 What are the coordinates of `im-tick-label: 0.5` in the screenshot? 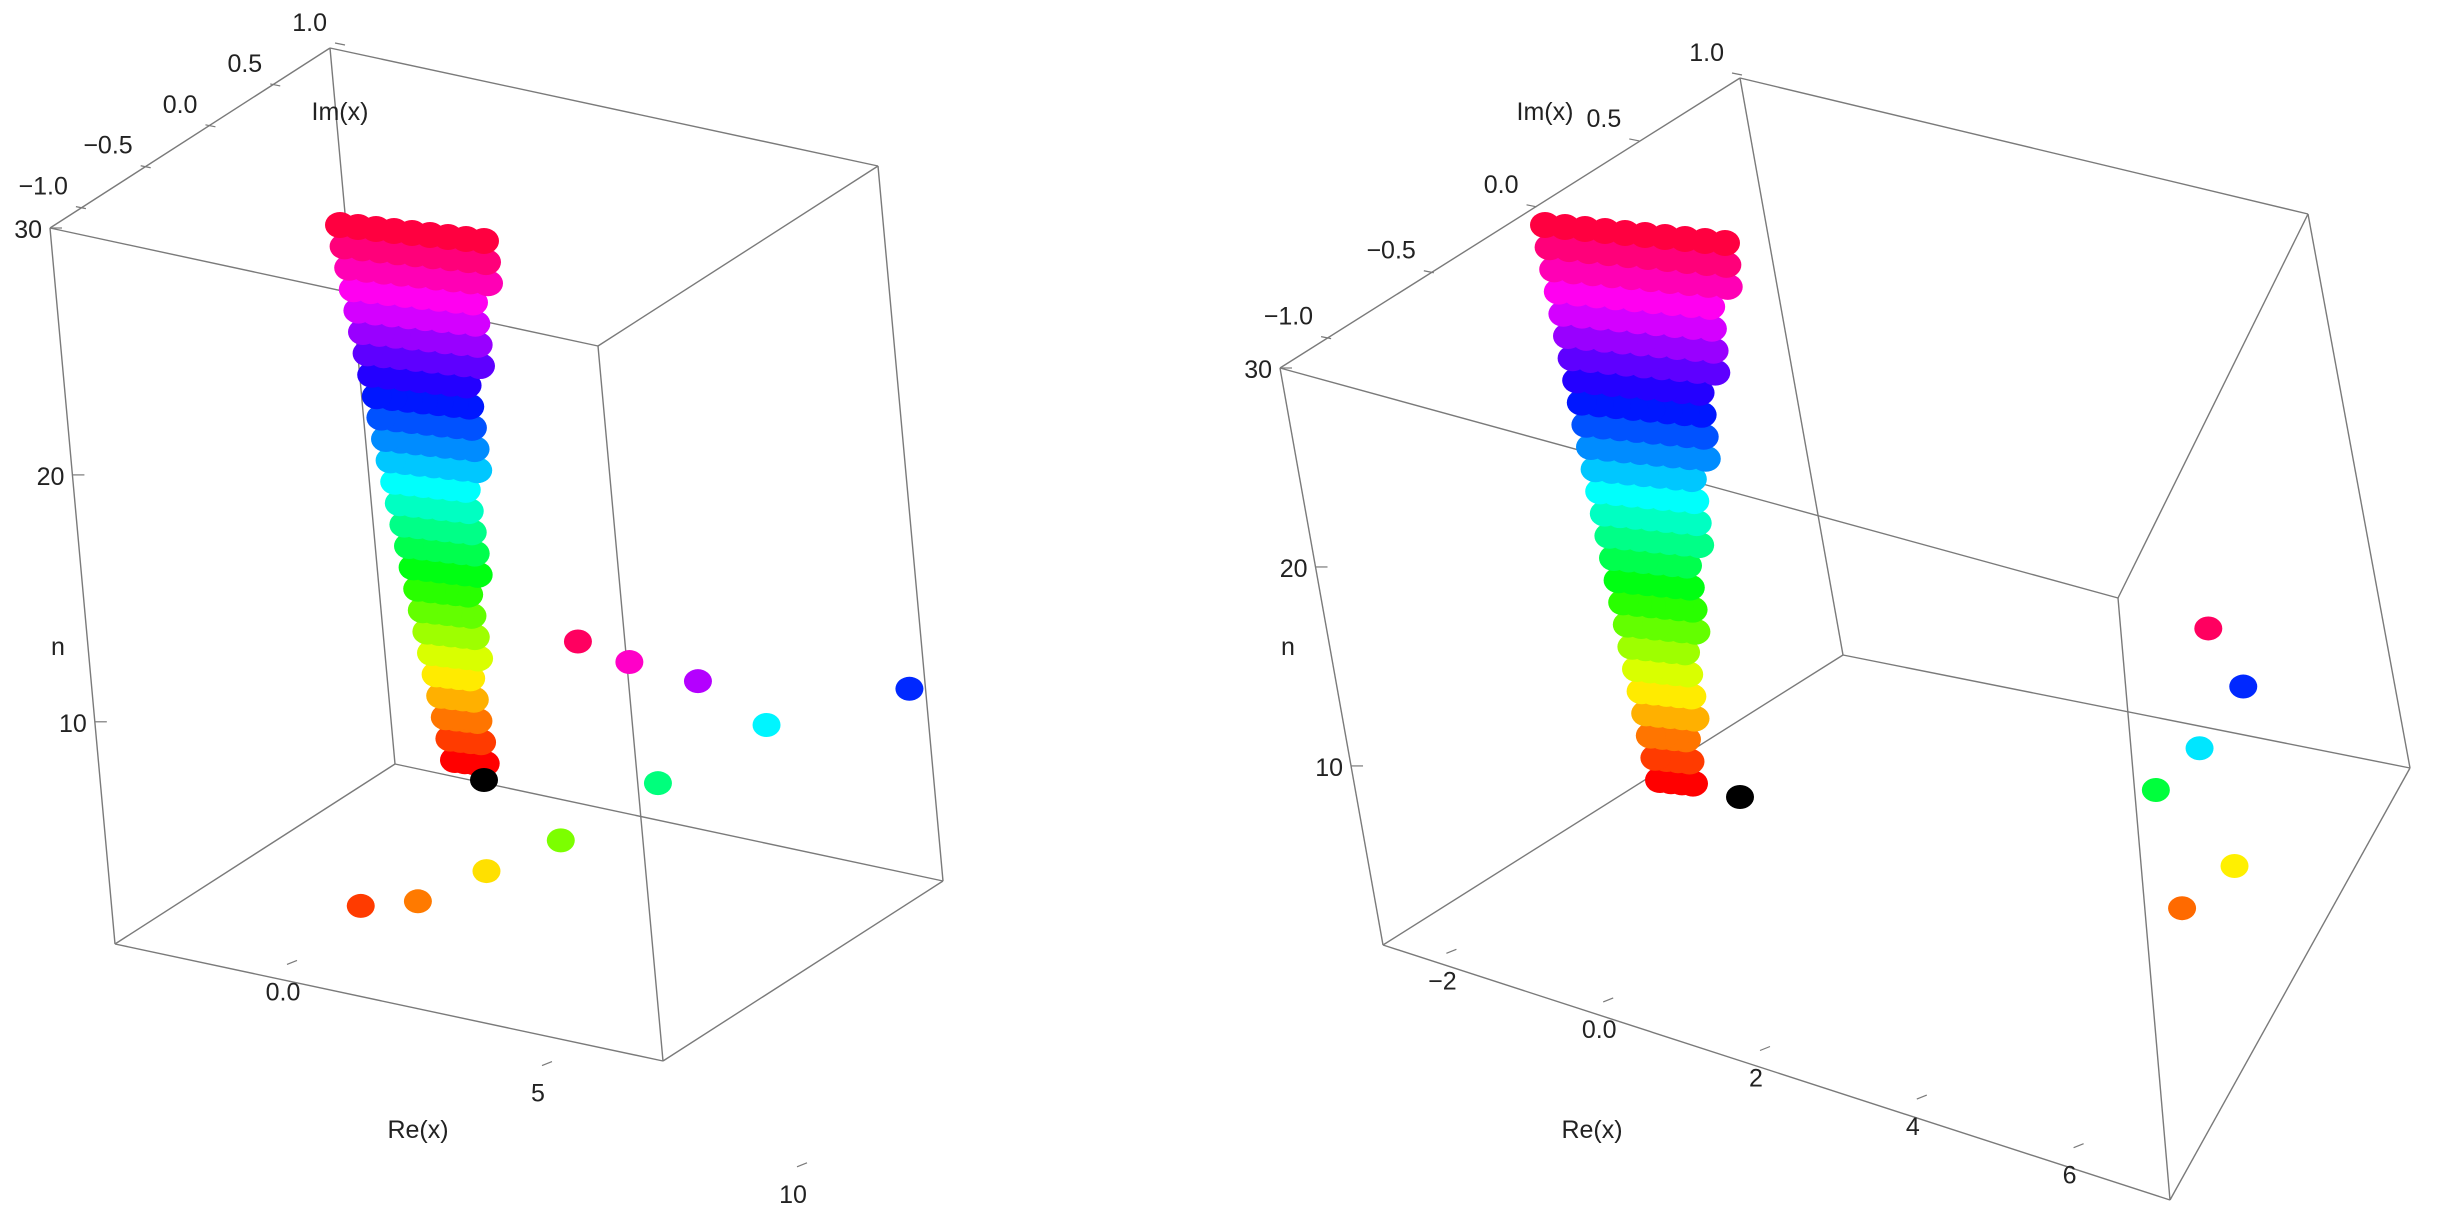 It's located at (1604, 119).